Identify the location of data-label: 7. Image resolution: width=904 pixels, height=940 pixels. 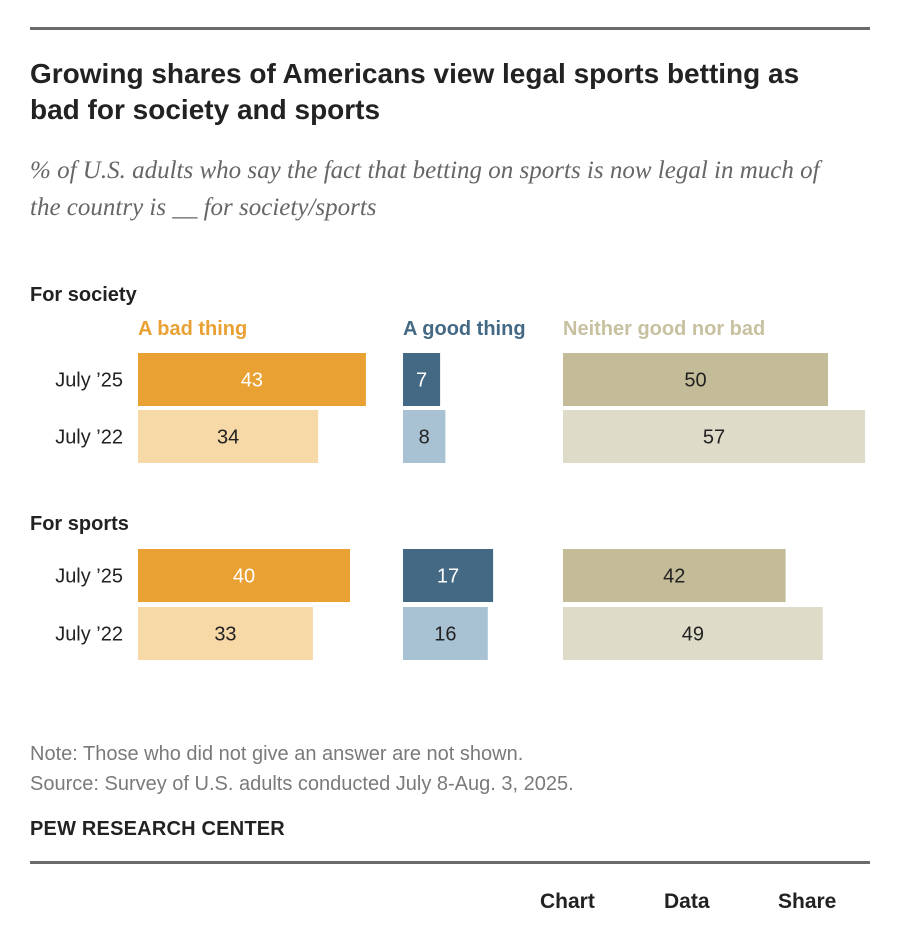
(421, 381).